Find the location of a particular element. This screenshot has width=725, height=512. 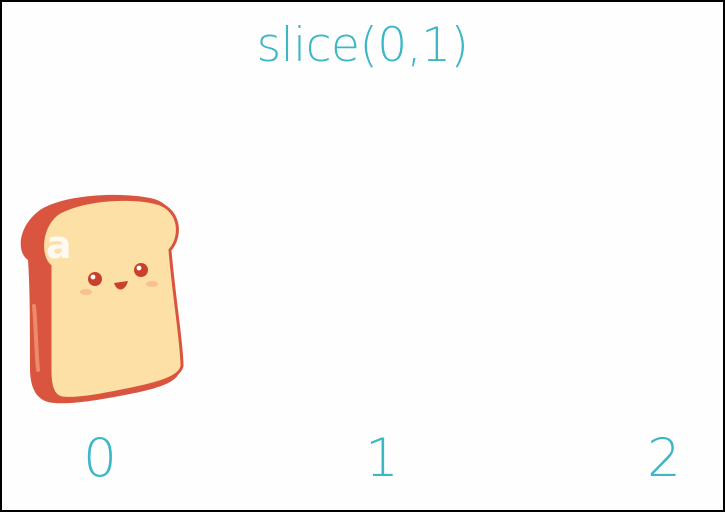

toast-icon is located at coordinates (102, 299).